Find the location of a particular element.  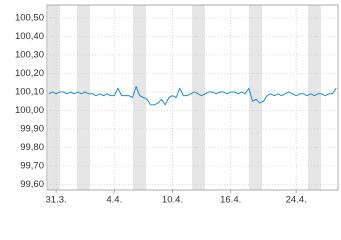

x-tick-label: 16.4. is located at coordinates (230, 200).